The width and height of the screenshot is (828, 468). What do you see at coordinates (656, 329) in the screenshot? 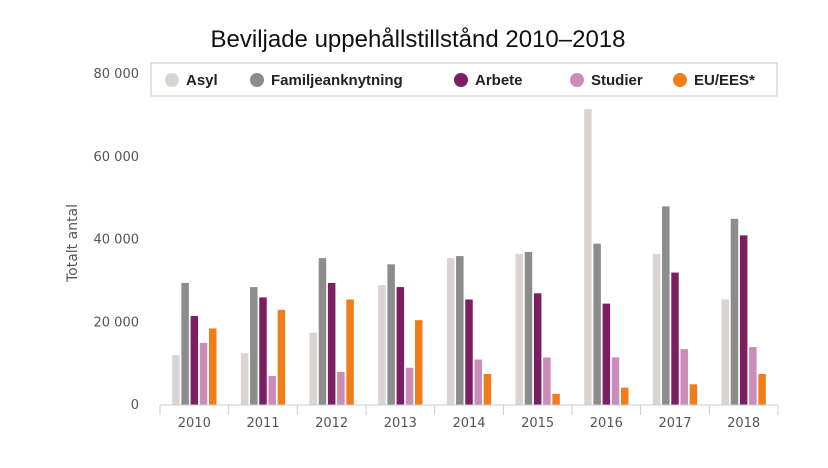
I see `bar-asyl-2017` at bounding box center [656, 329].